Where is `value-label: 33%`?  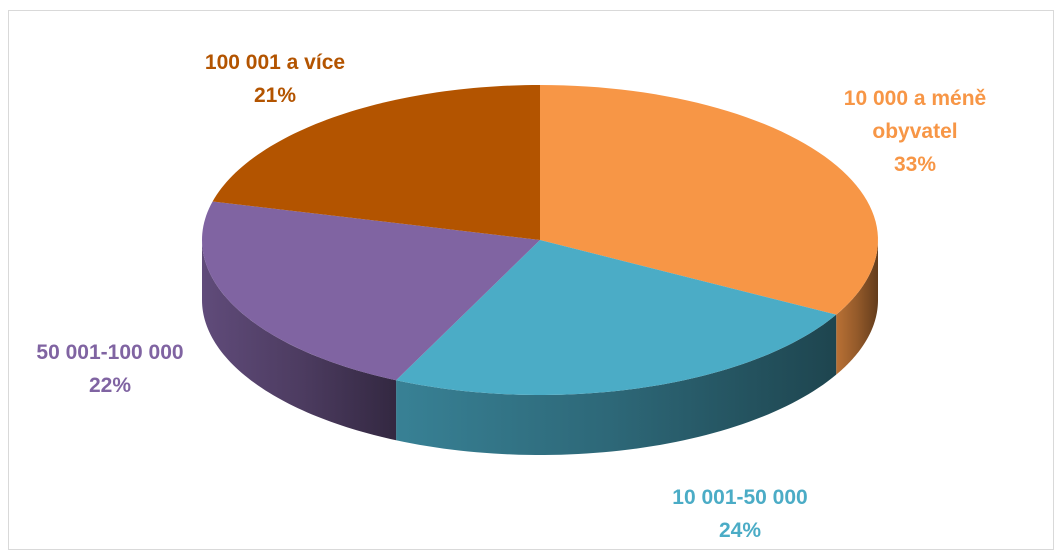 value-label: 33% is located at coordinates (915, 164).